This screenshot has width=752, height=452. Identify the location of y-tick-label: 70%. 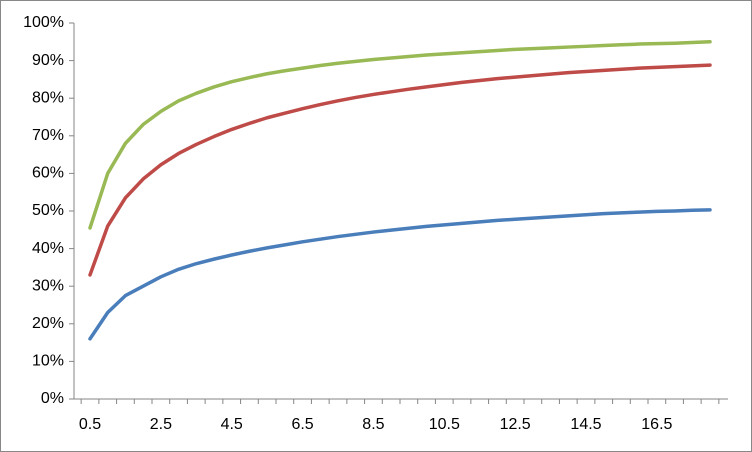
(48, 135).